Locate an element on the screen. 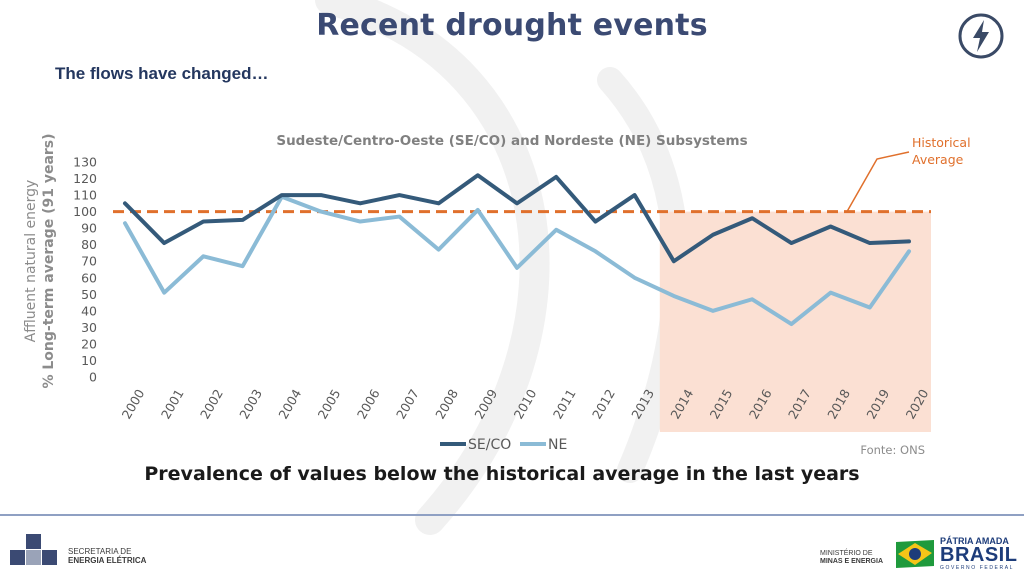 The width and height of the screenshot is (1024, 576). x-tick-label: 2005 is located at coordinates (329, 403).